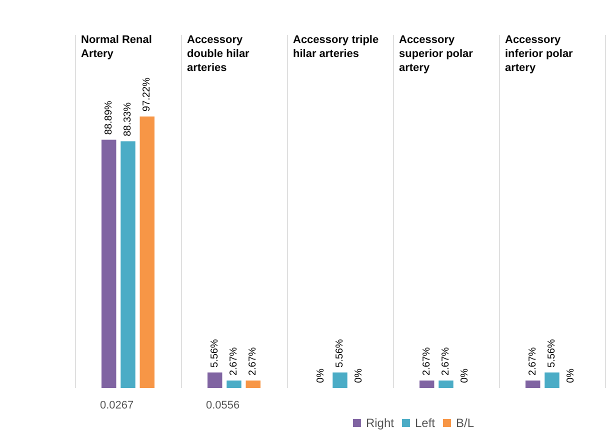 The image size is (609, 436). I want to click on x-tick-label: Accessory triple hilar arteries, so click(337, 47).